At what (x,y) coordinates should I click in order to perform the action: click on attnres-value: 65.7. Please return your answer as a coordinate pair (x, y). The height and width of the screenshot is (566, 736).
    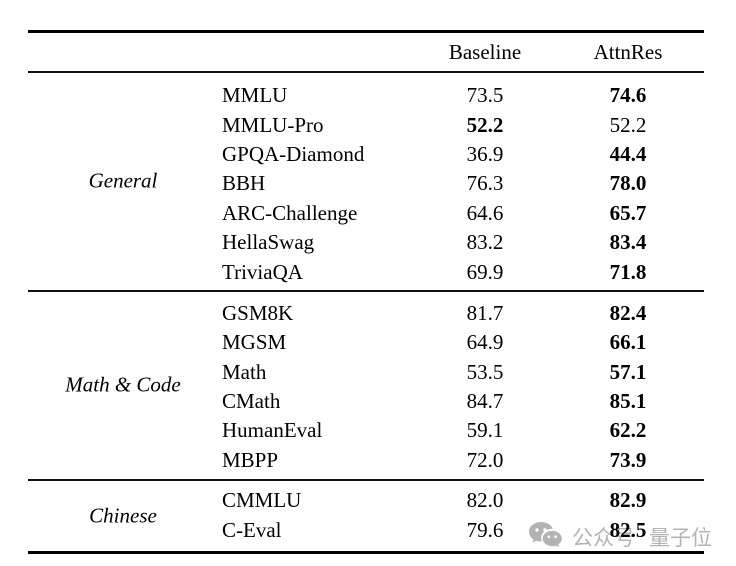
    Looking at the image, I should click on (628, 212).